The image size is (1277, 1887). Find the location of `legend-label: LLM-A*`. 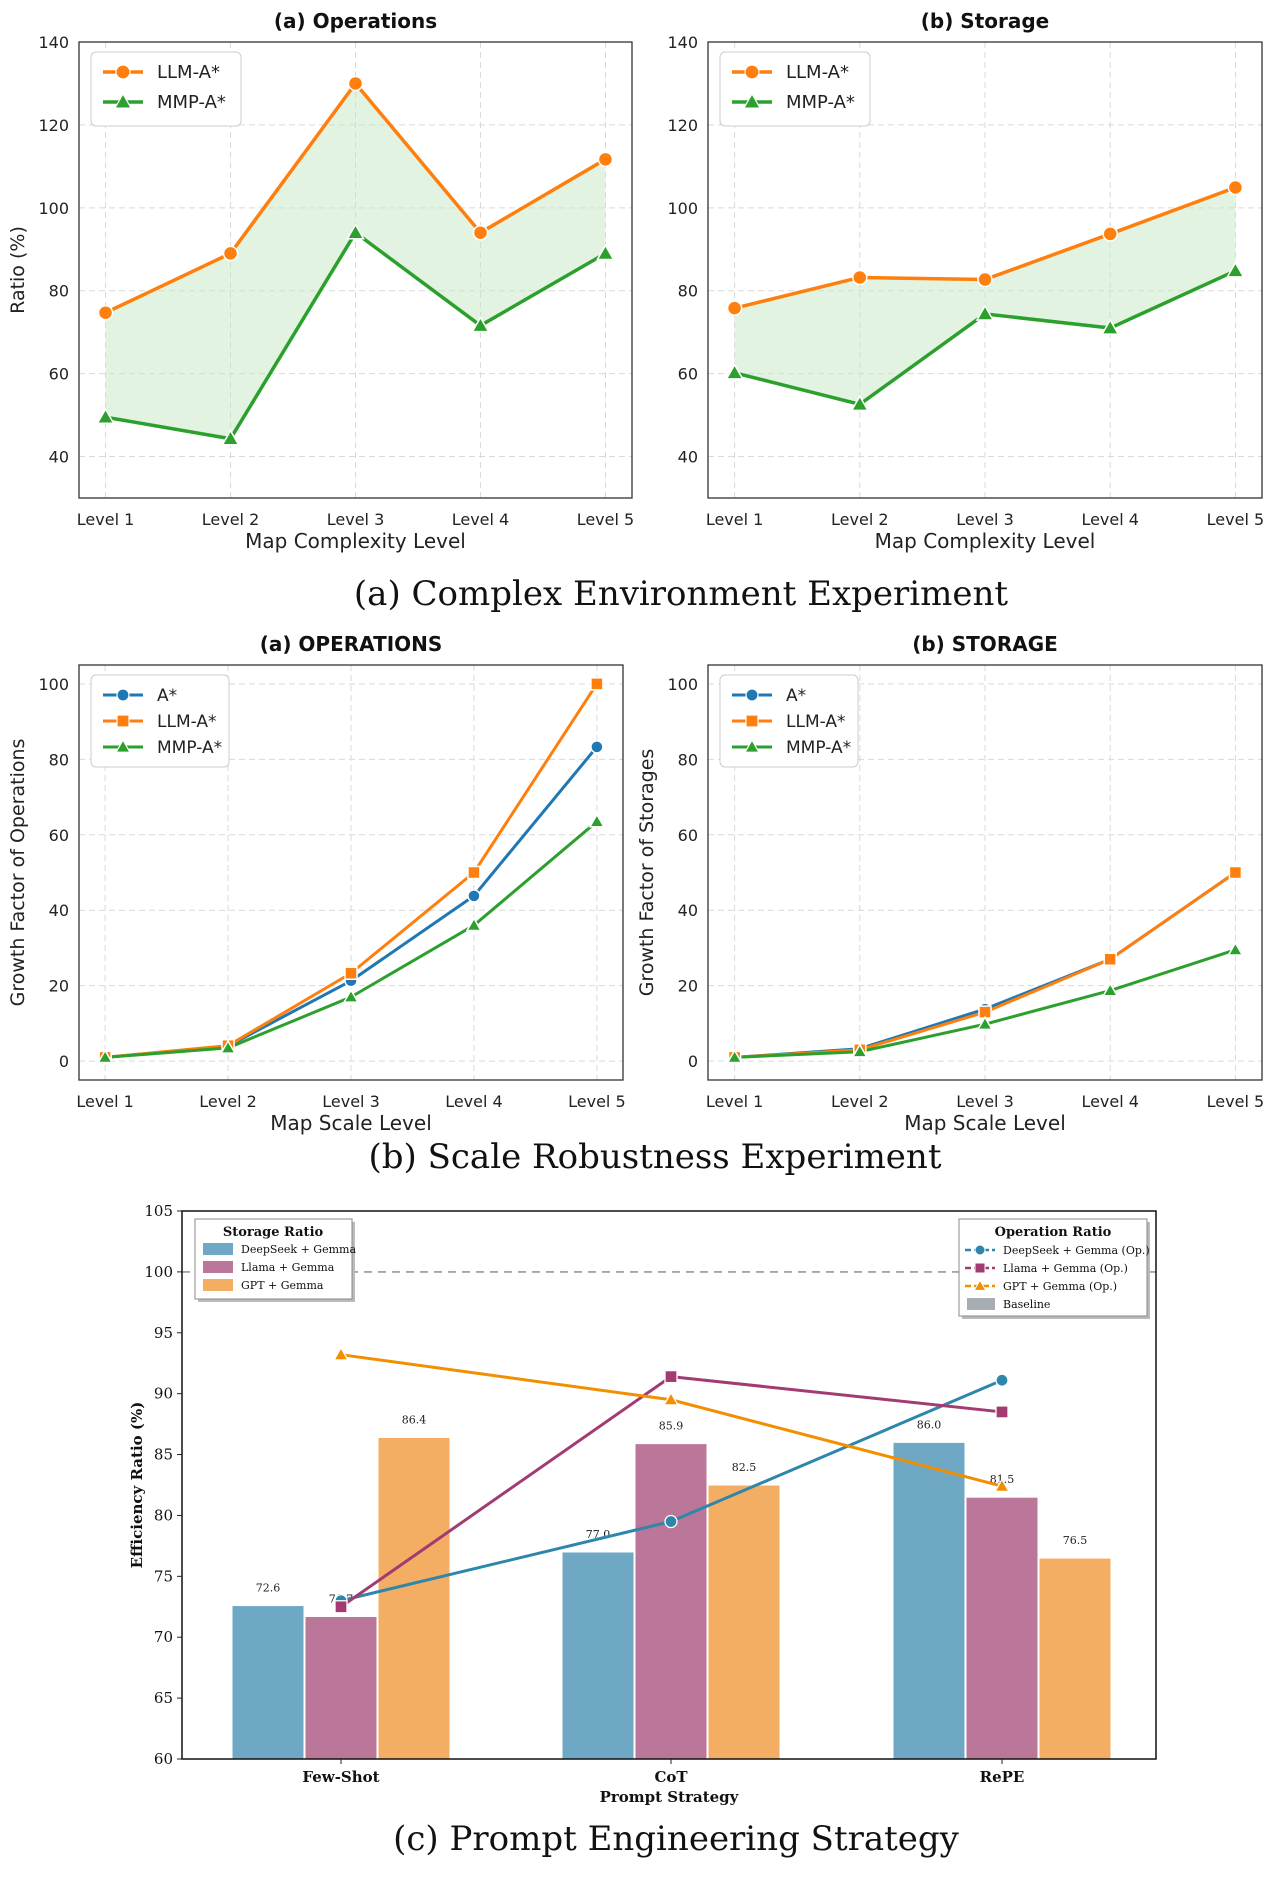

legend-label: LLM-A* is located at coordinates (187, 722).